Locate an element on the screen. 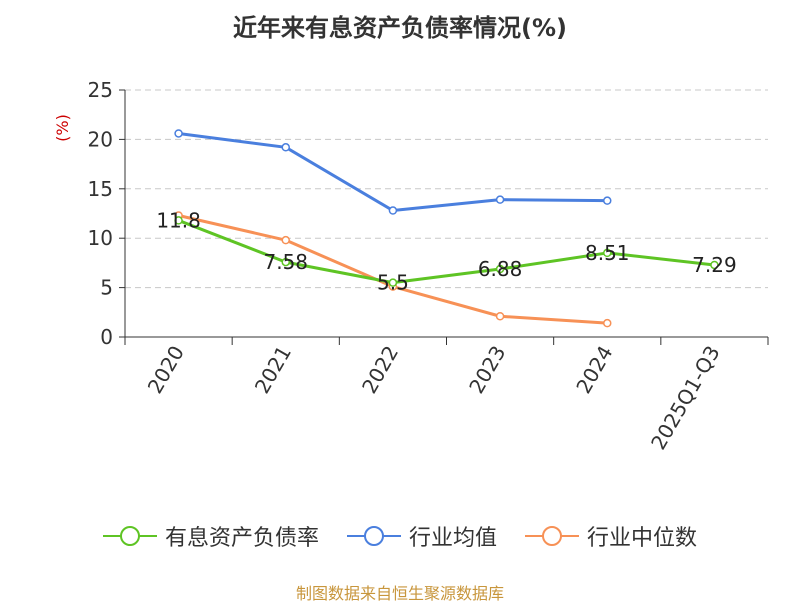 This screenshot has width=800, height=604. y-axis-label: (%) is located at coordinates (62, 128).